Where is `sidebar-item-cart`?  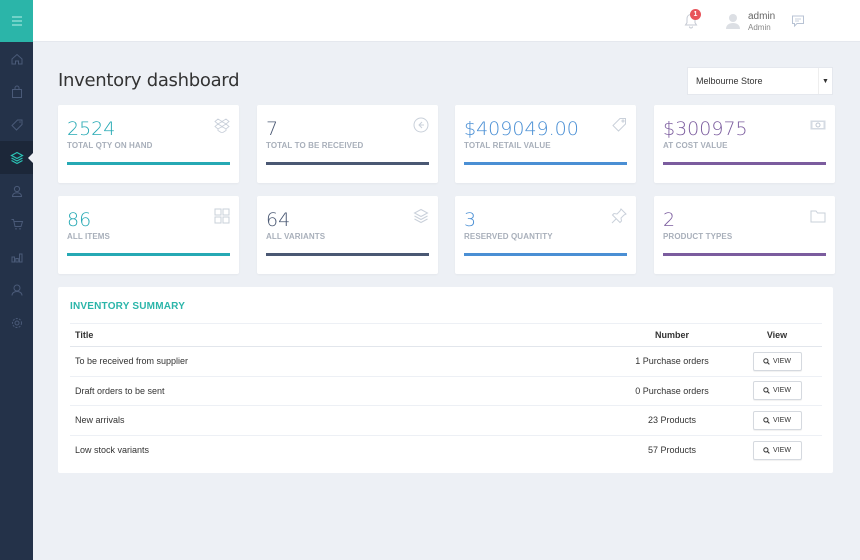 sidebar-item-cart is located at coordinates (16, 223).